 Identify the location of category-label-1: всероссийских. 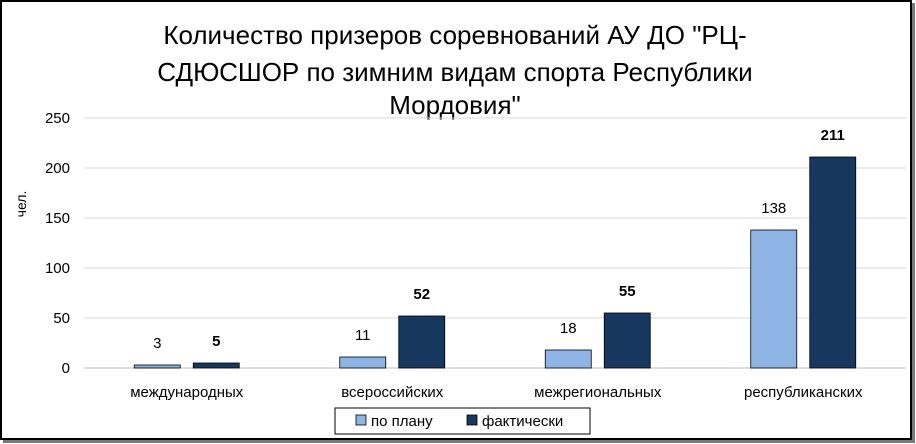
(392, 392).